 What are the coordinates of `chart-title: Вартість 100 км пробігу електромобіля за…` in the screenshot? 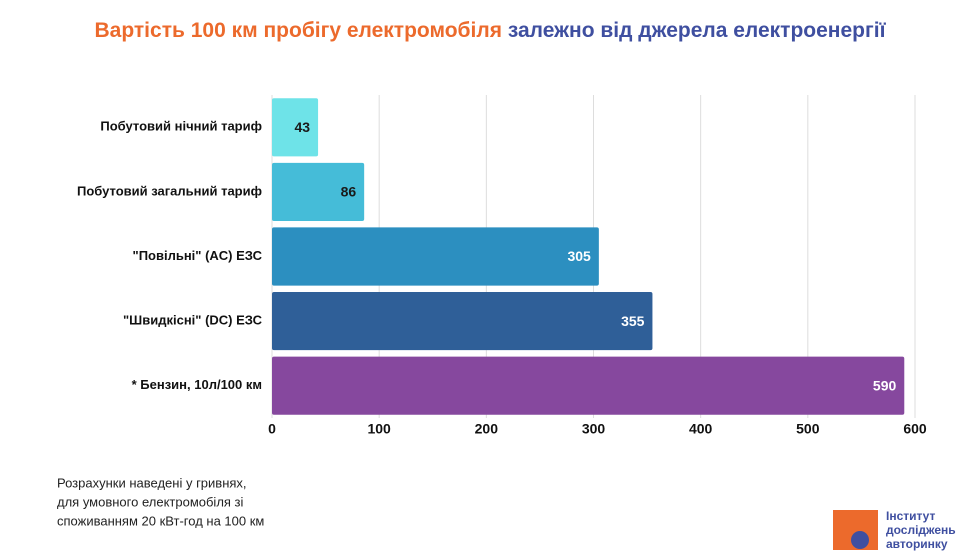 It's located at (491, 30).